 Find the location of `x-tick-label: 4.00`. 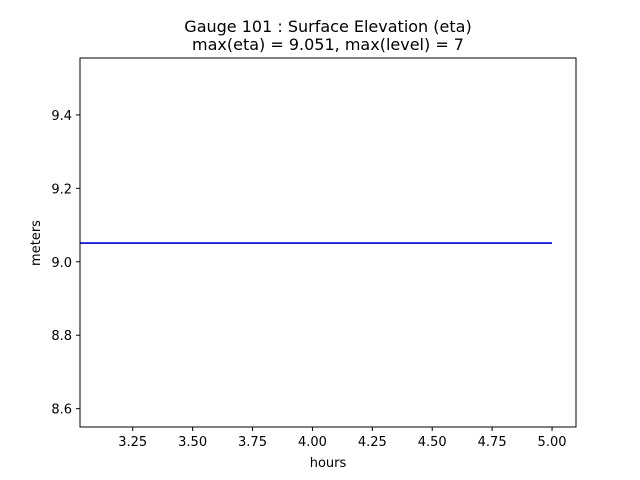

x-tick-label: 4.00 is located at coordinates (312, 442).